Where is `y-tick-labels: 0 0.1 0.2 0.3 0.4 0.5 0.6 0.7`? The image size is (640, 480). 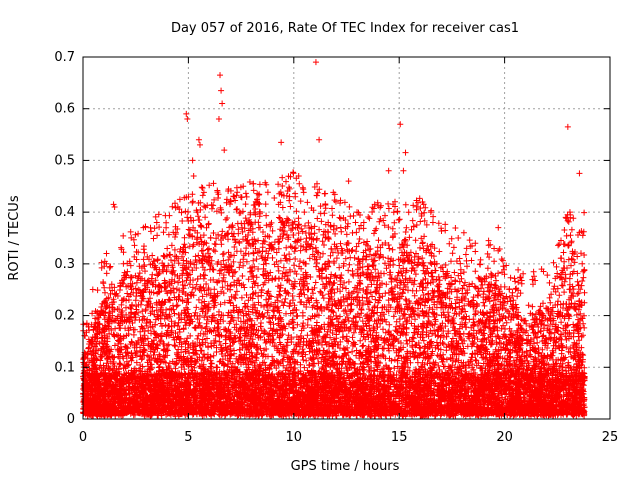 y-tick-labels: 0 0.1 0.2 0.3 0.4 0.5 0.6 0.7 is located at coordinates (64, 238).